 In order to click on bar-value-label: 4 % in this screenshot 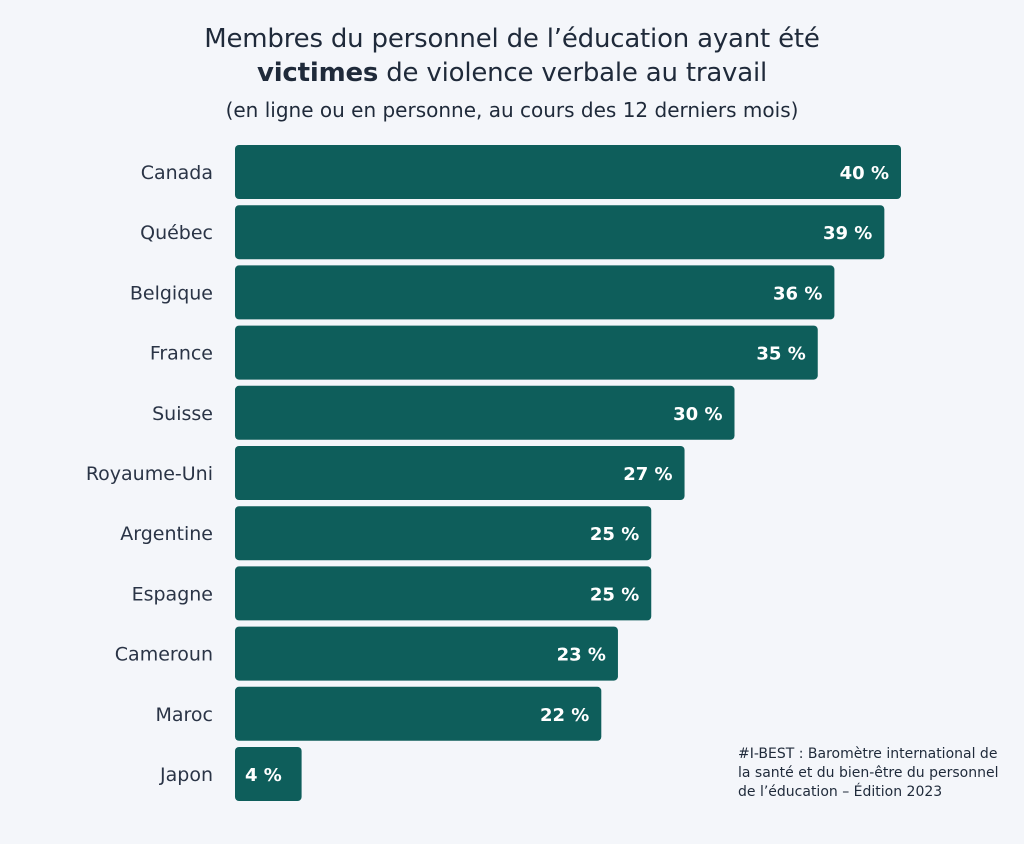, I will do `click(263, 775)`.